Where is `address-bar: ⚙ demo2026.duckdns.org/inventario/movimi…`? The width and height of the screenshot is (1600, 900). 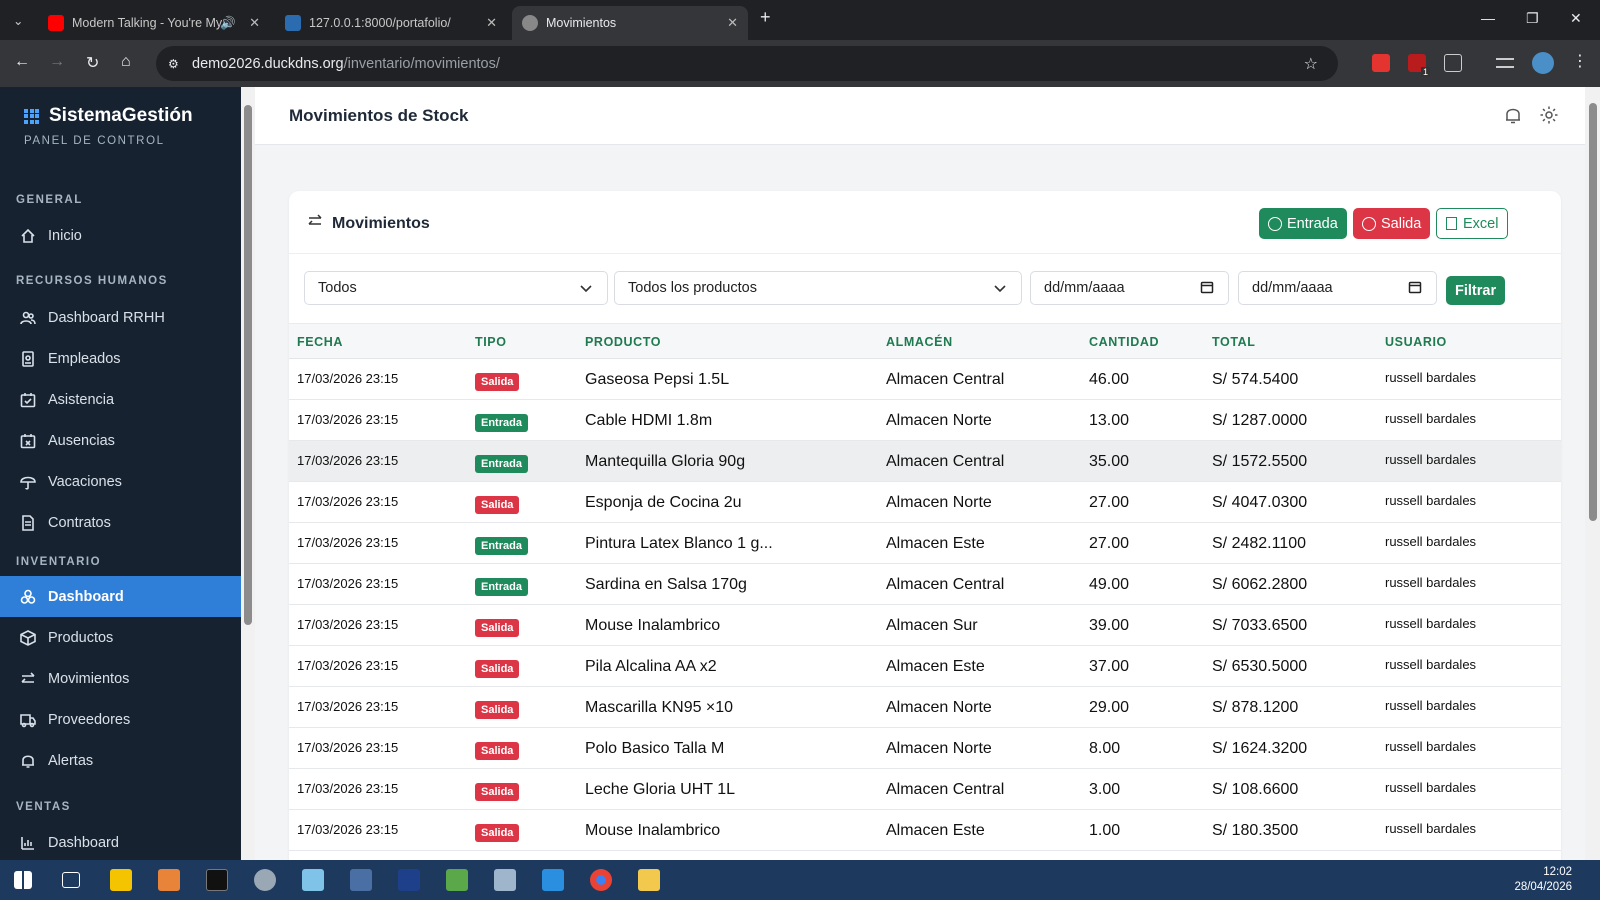 address-bar: ⚙ demo2026.duckdns.org/inventario/movimi… is located at coordinates (747, 63).